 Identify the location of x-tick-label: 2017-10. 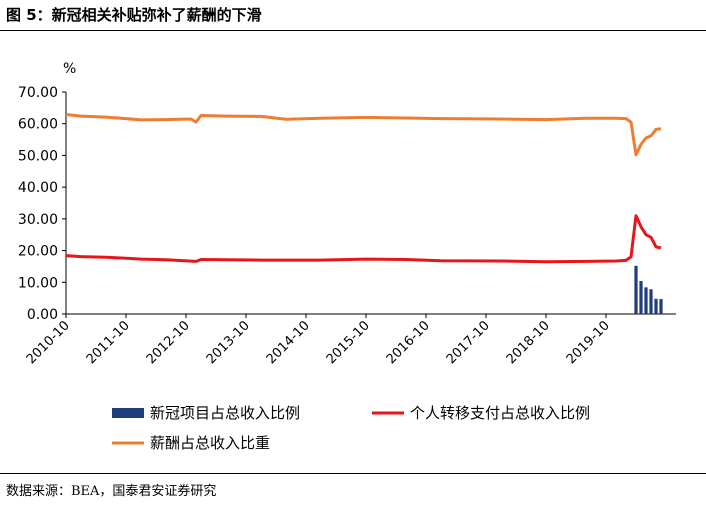
(468, 342).